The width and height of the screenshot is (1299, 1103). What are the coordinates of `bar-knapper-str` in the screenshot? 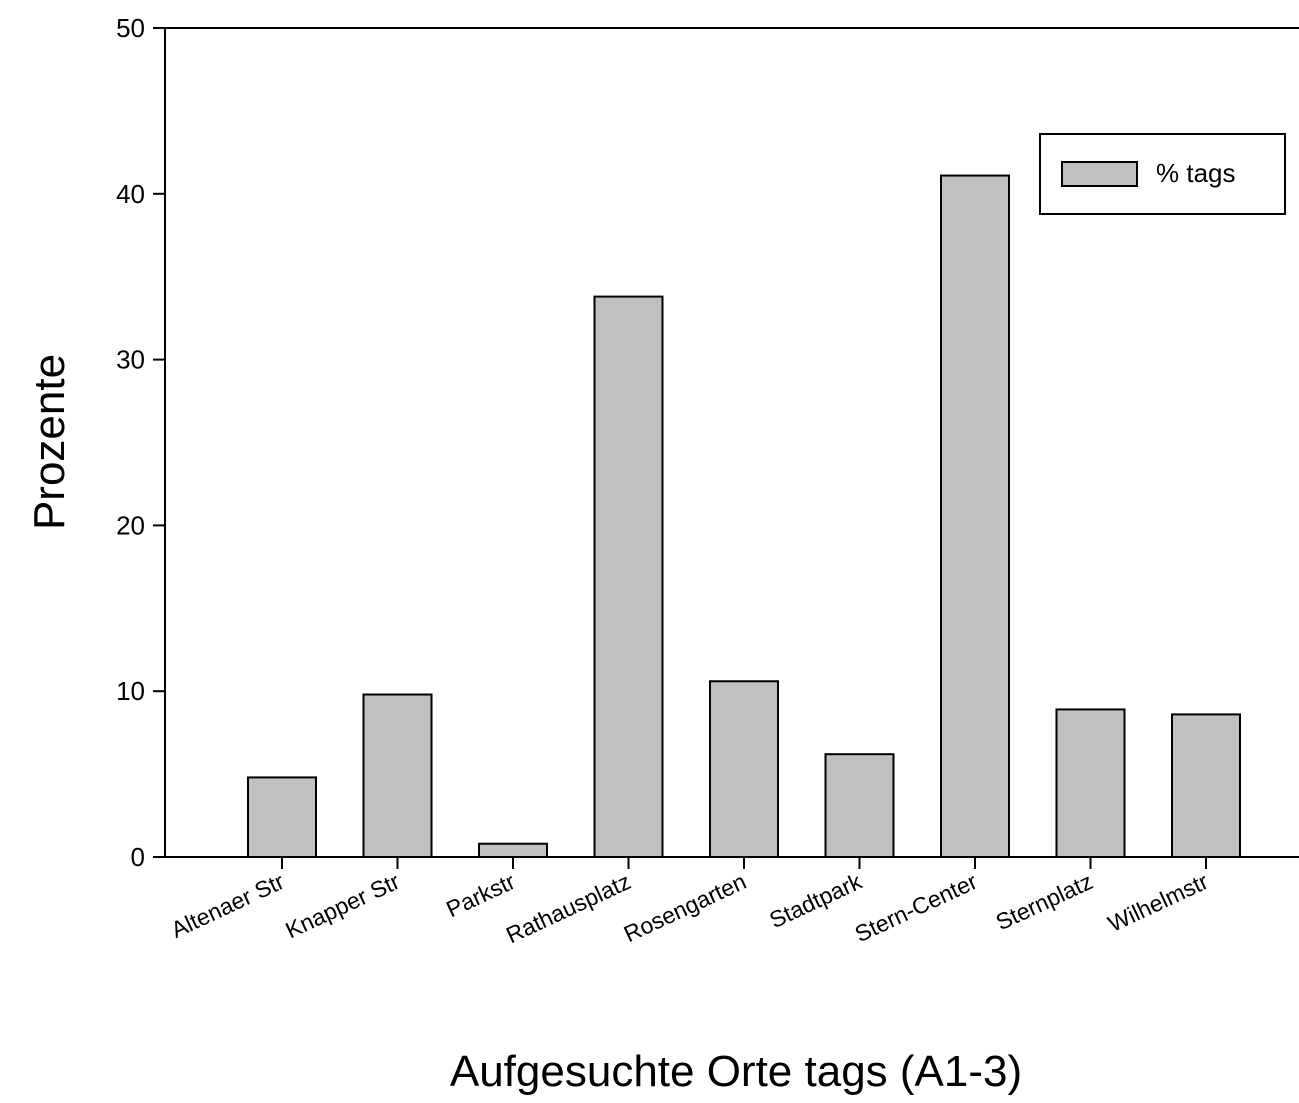 It's located at (398, 776).